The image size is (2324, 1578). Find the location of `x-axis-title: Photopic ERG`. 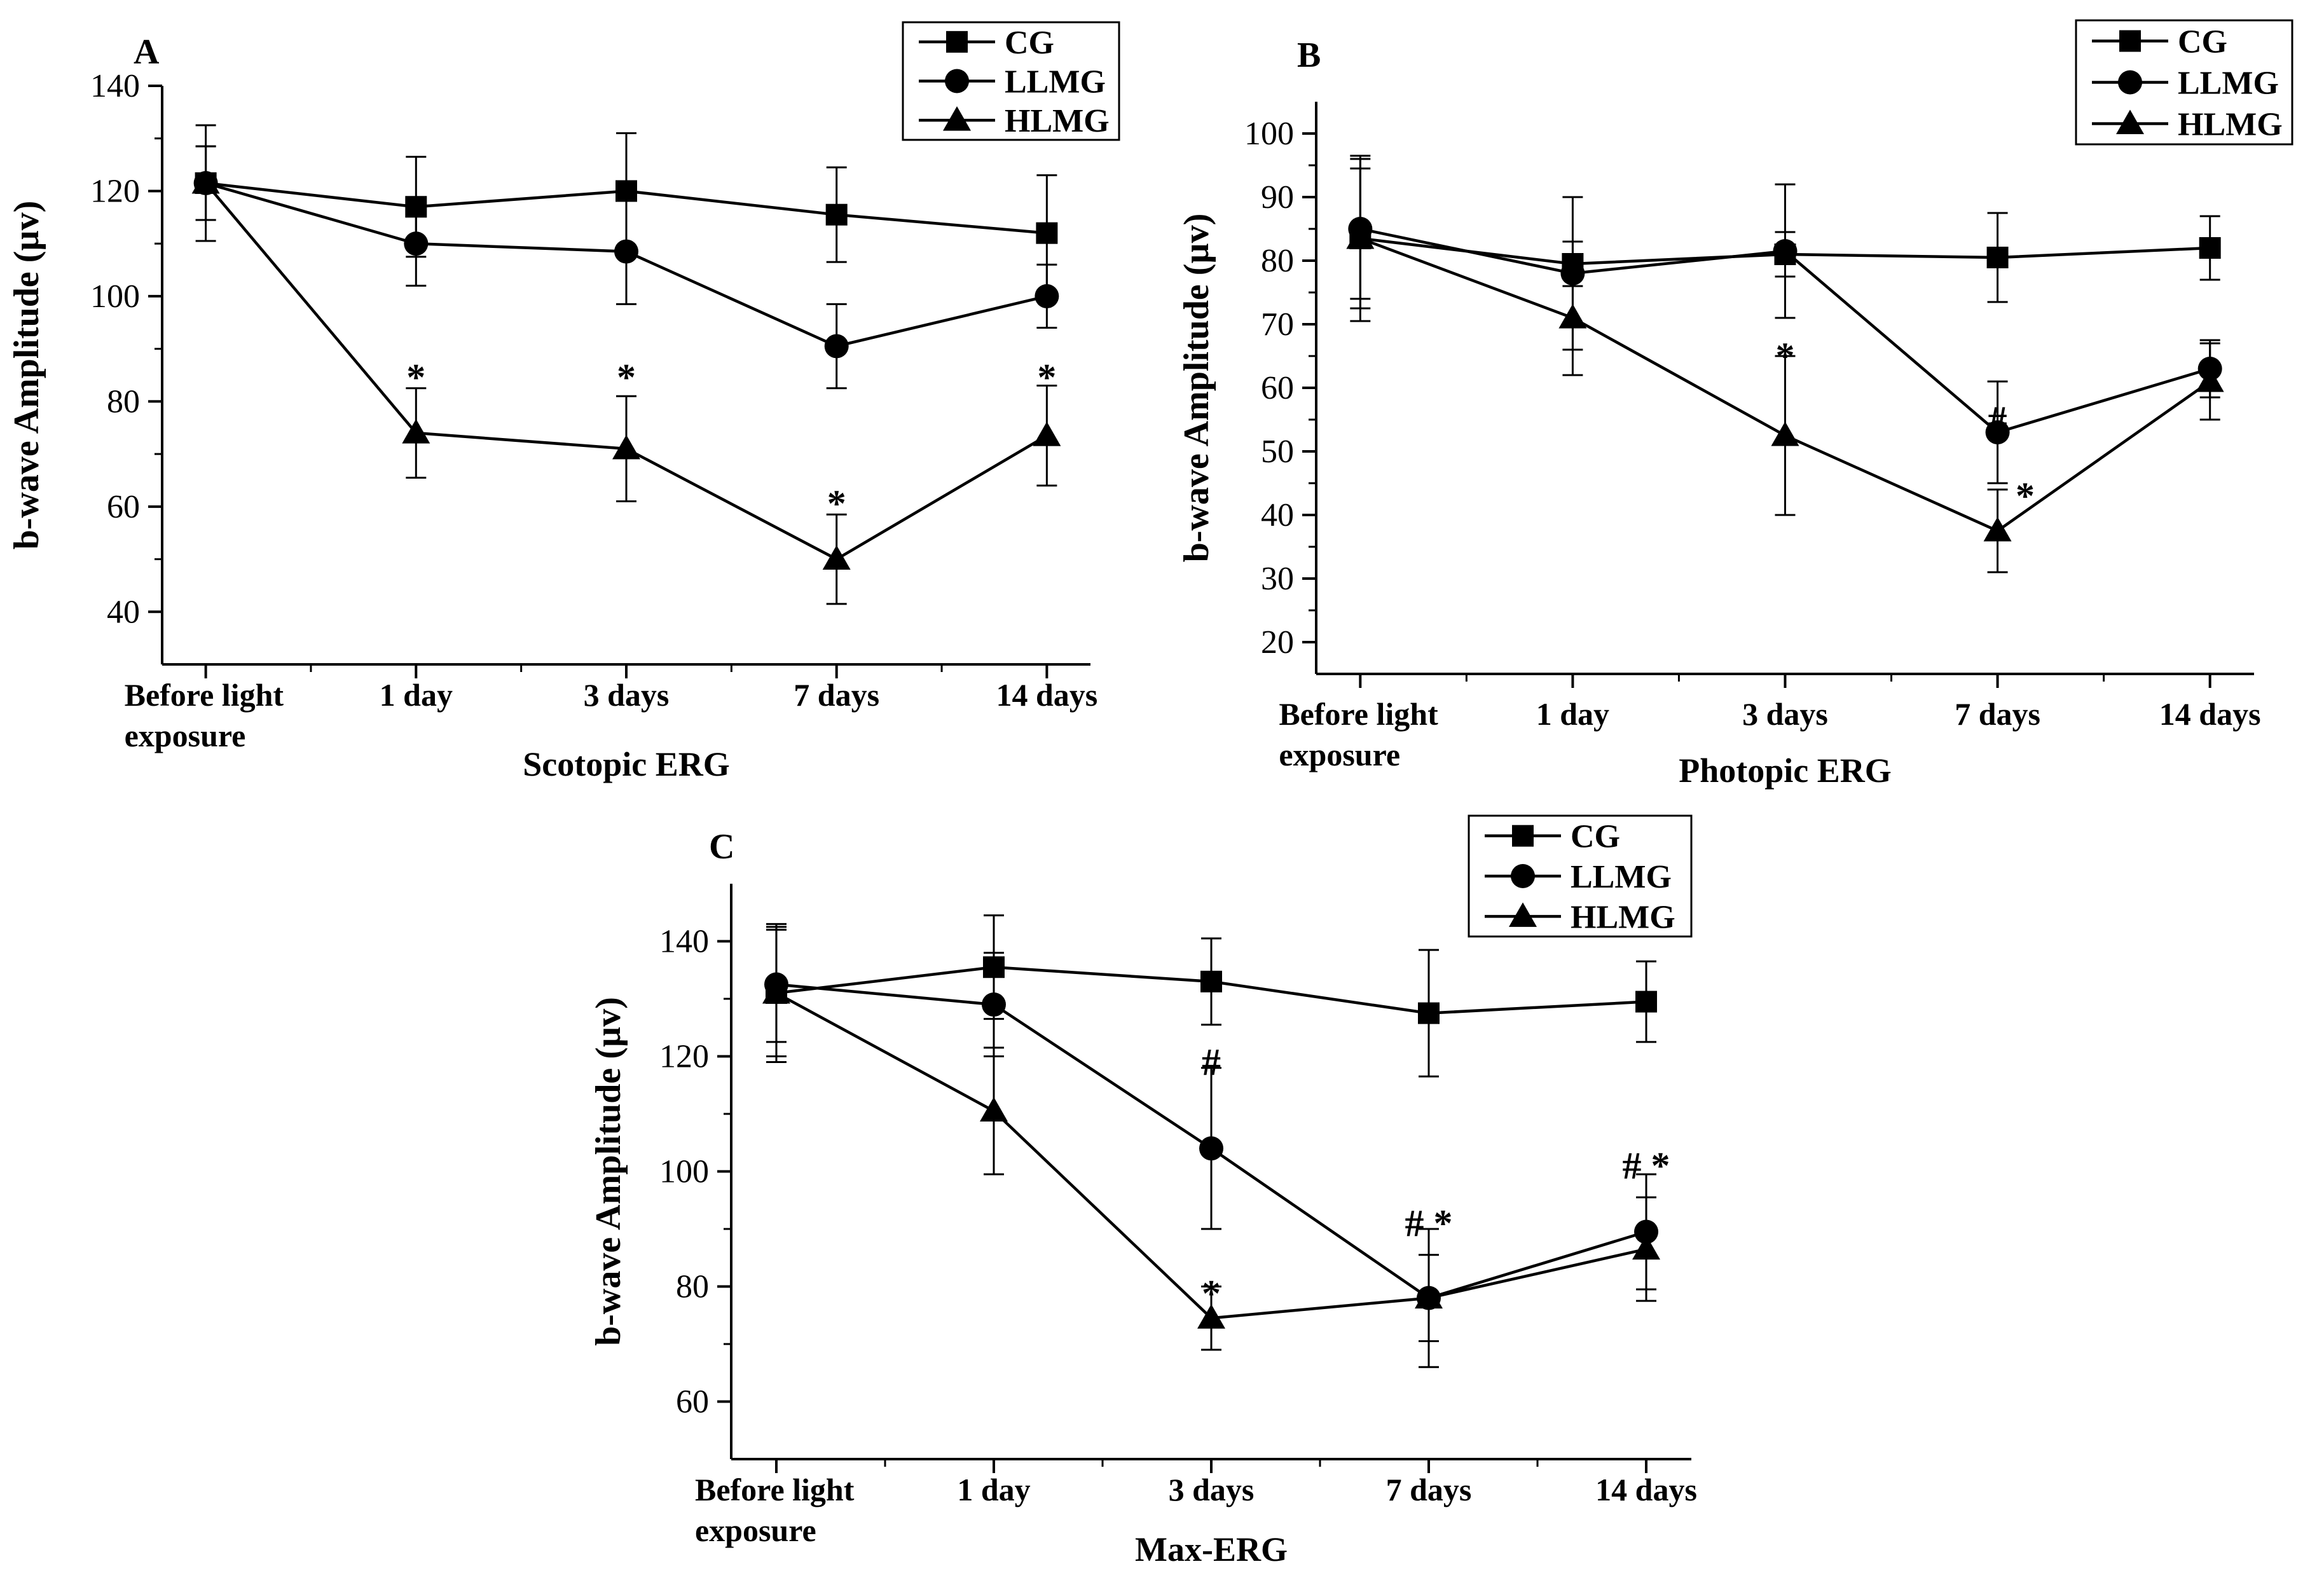

x-axis-title: Photopic ERG is located at coordinates (1785, 770).